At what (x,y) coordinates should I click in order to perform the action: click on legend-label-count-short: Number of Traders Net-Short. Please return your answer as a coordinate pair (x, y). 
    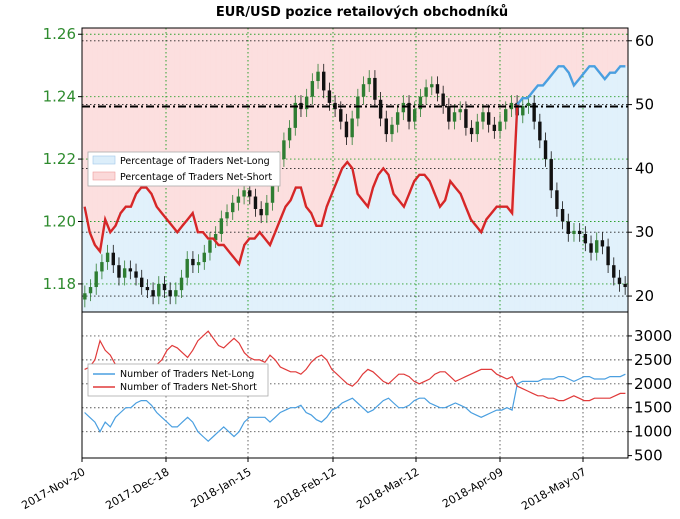
    Looking at the image, I should click on (188, 387).